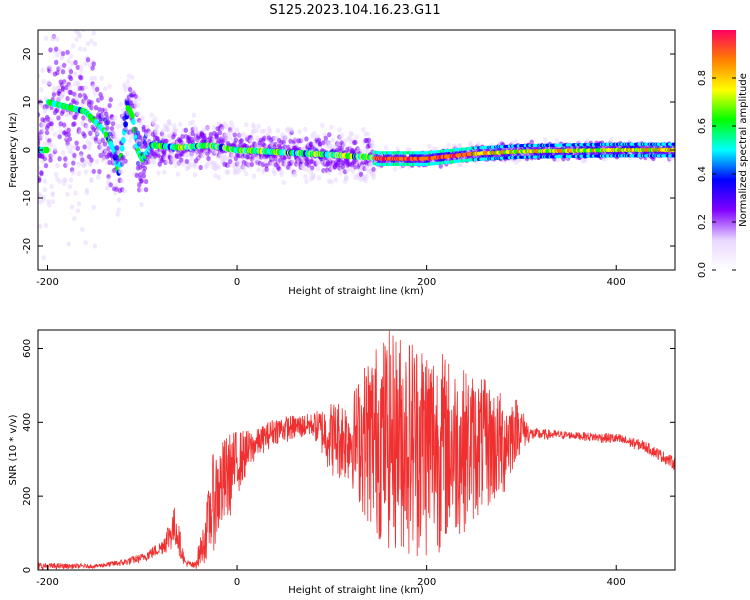 The width and height of the screenshot is (750, 600). What do you see at coordinates (356, 590) in the screenshot?
I see `snr-x-label: Height of straight line (km)` at bounding box center [356, 590].